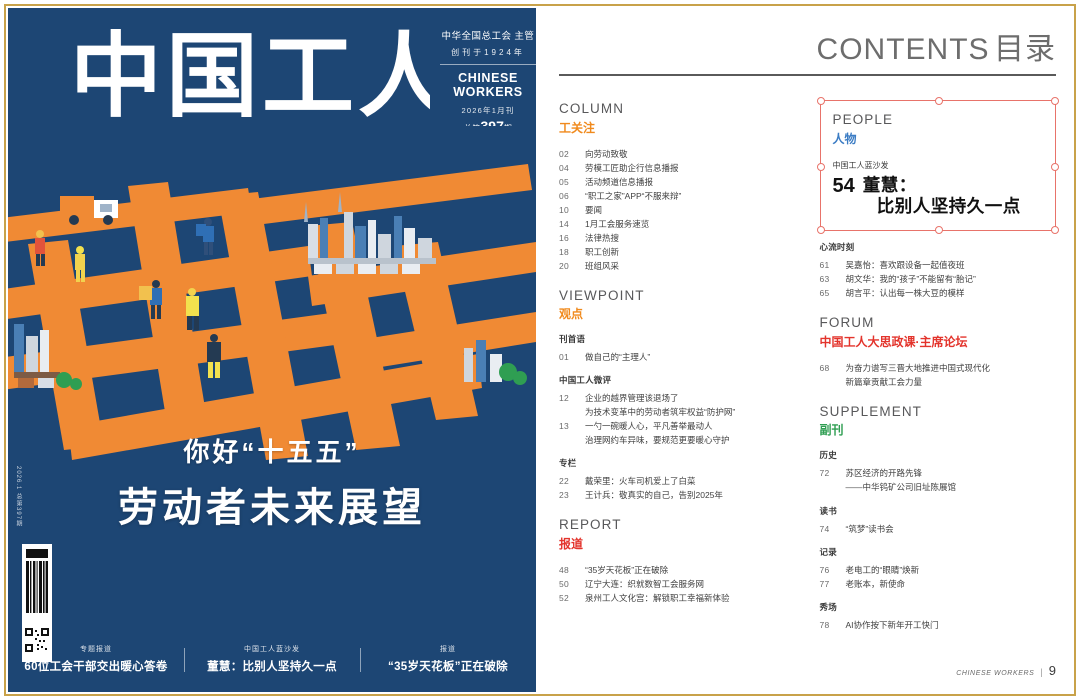 The image size is (1080, 700). What do you see at coordinates (675, 238) in the screenshot?
I see `contents-entry: 16 法律热搜` at bounding box center [675, 238].